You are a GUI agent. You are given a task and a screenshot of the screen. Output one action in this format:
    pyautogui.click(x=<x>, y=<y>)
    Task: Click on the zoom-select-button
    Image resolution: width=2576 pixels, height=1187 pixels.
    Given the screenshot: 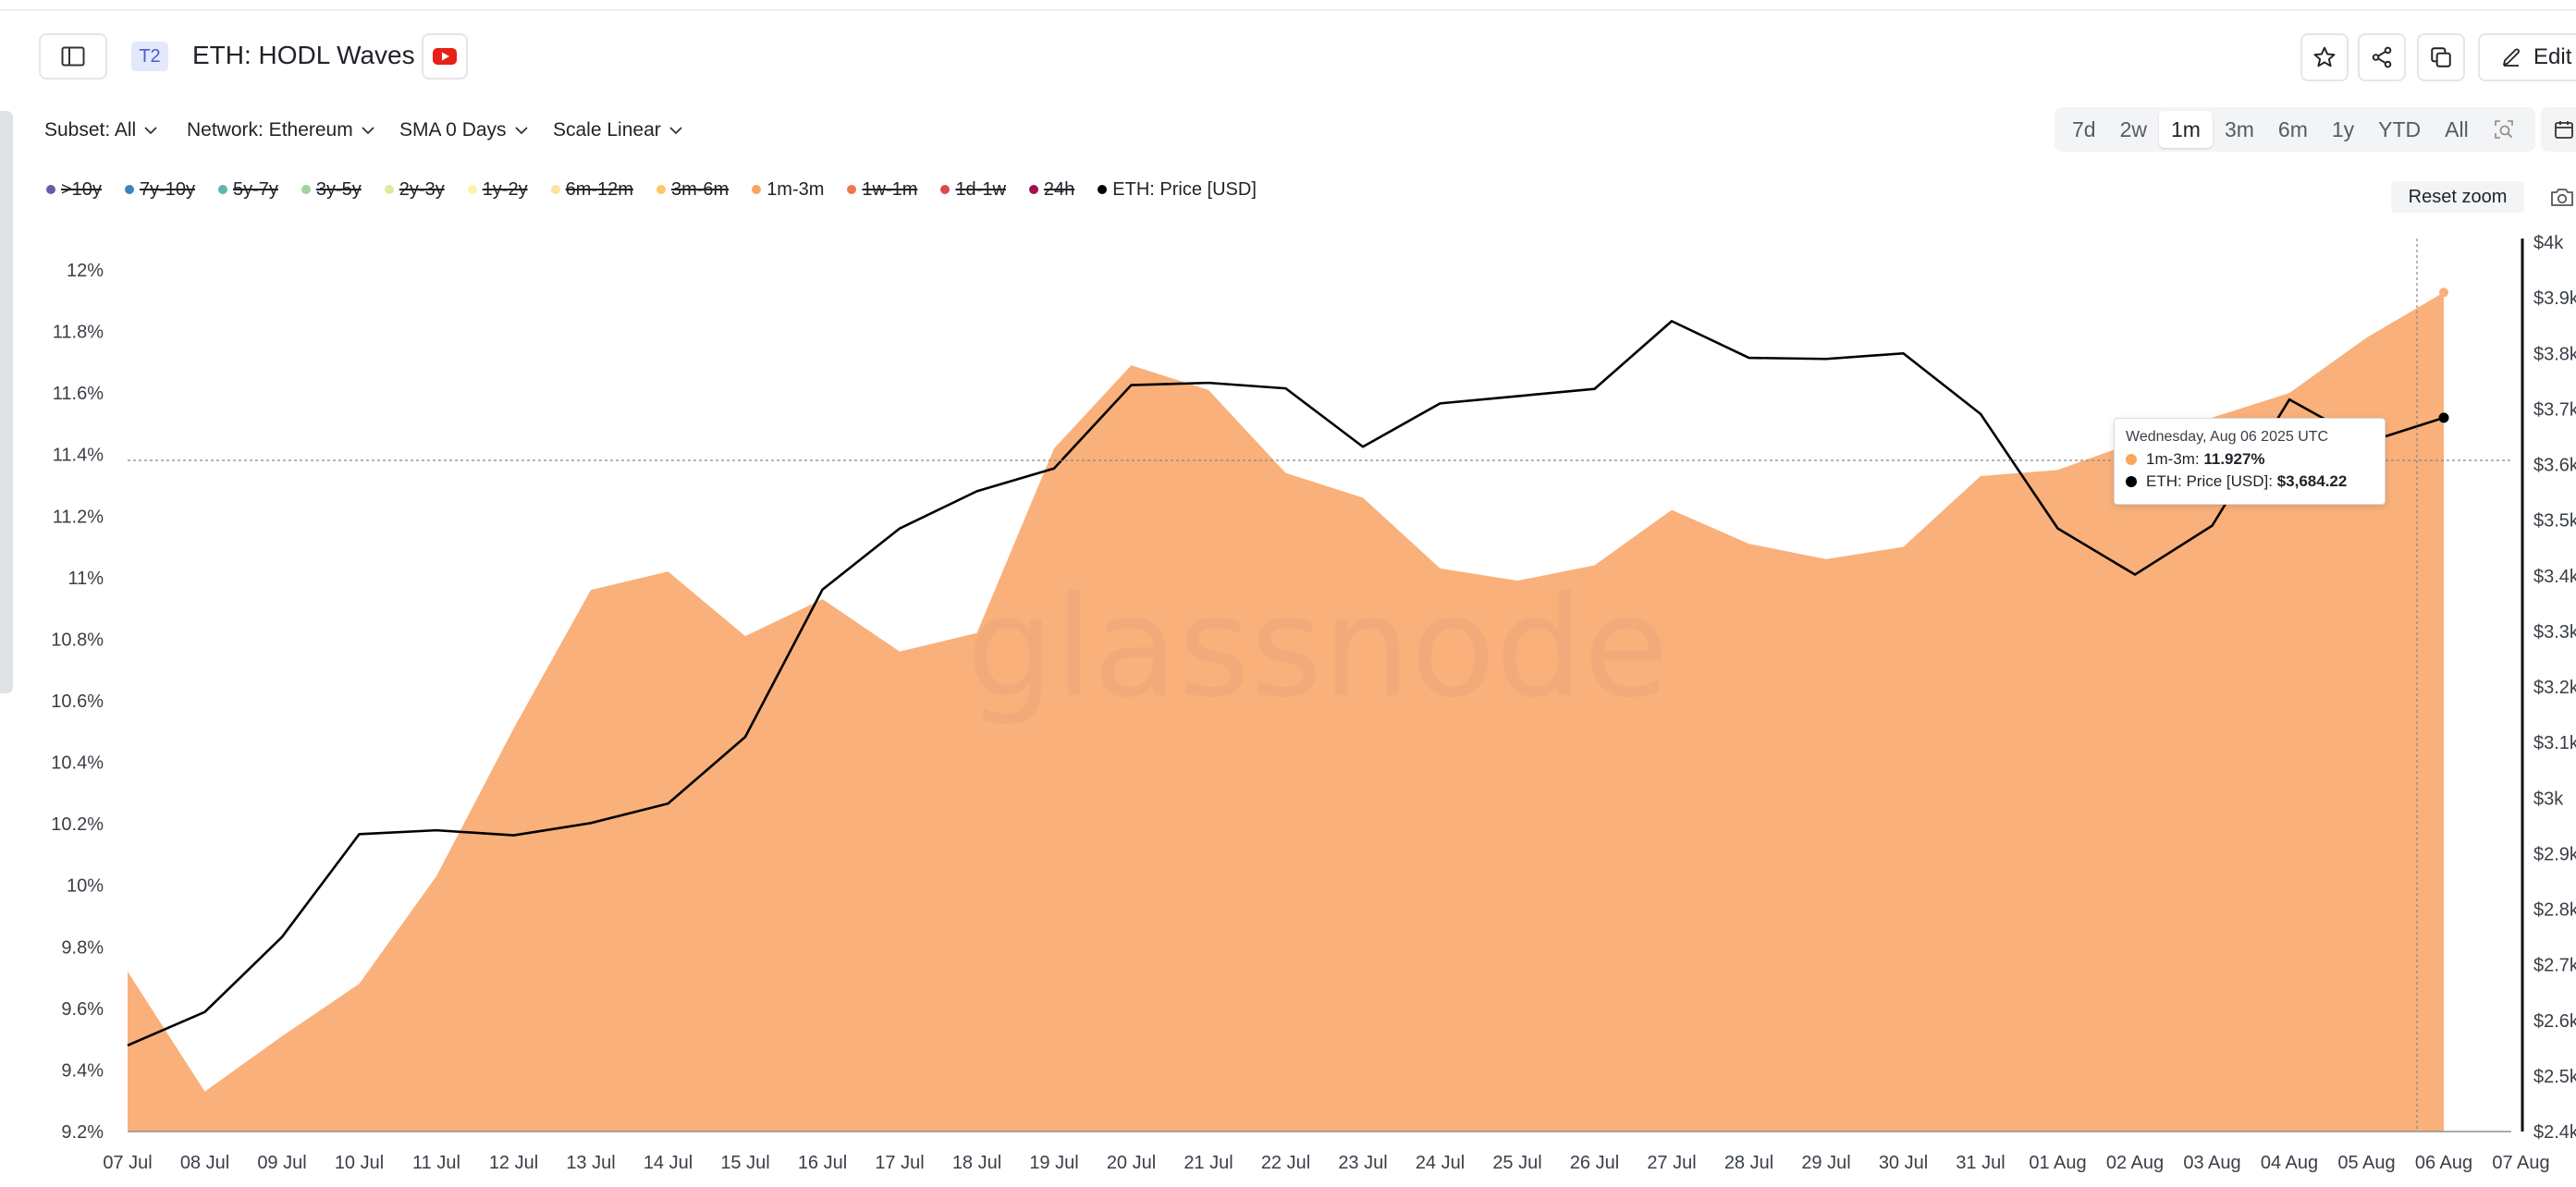 What is the action you would take?
    pyautogui.click(x=2504, y=129)
    